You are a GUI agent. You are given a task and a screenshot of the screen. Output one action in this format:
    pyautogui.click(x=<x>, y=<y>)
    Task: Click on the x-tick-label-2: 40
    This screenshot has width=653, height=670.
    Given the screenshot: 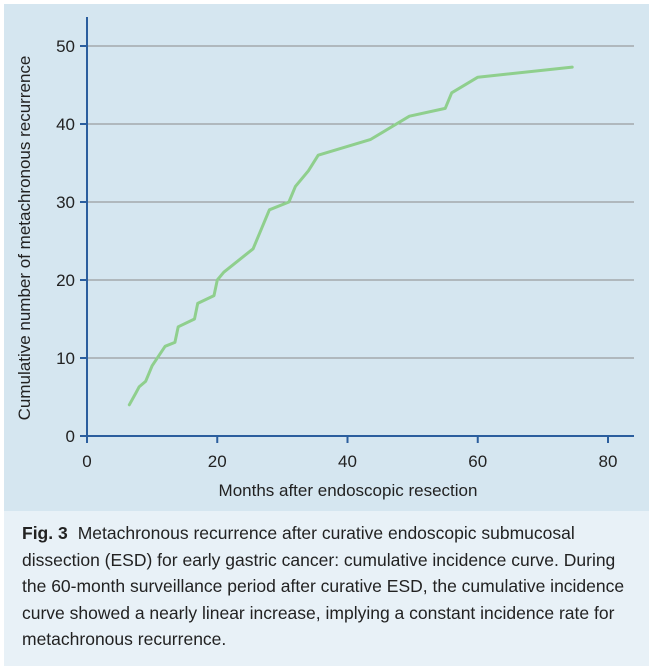 What is the action you would take?
    pyautogui.click(x=347, y=461)
    